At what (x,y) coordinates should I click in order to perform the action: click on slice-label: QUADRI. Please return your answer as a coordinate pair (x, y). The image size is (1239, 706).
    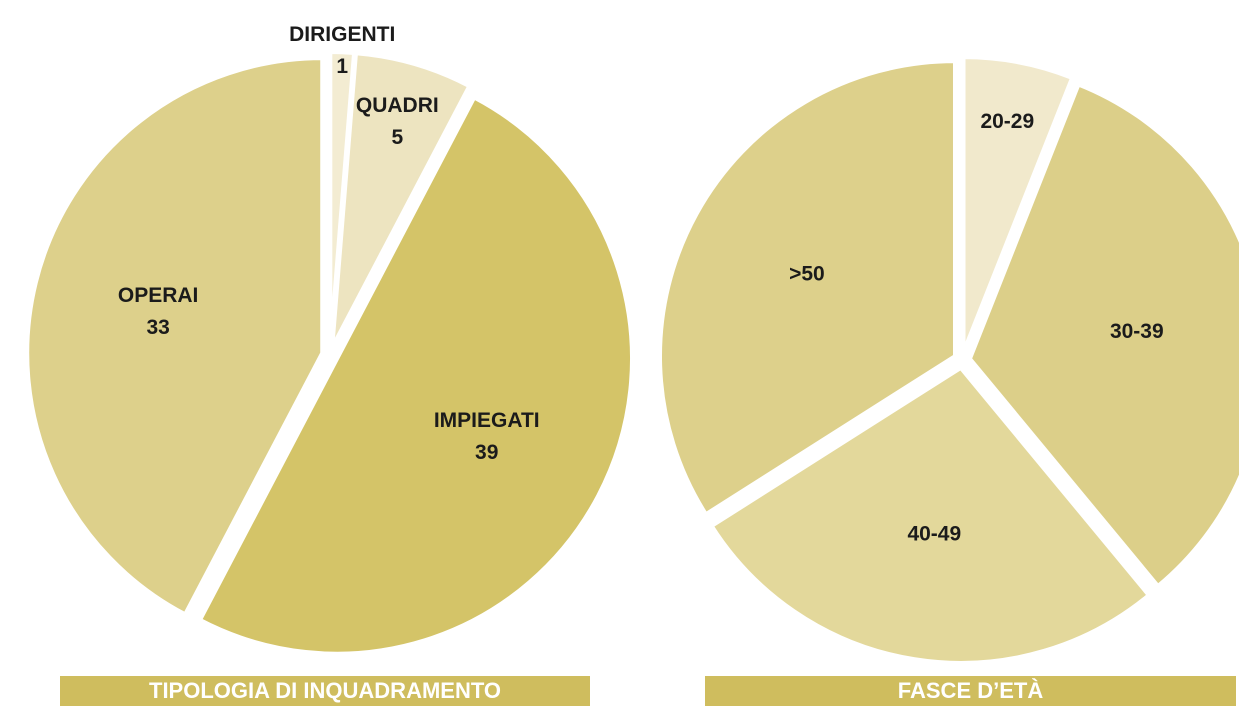
    Looking at the image, I should click on (397, 105).